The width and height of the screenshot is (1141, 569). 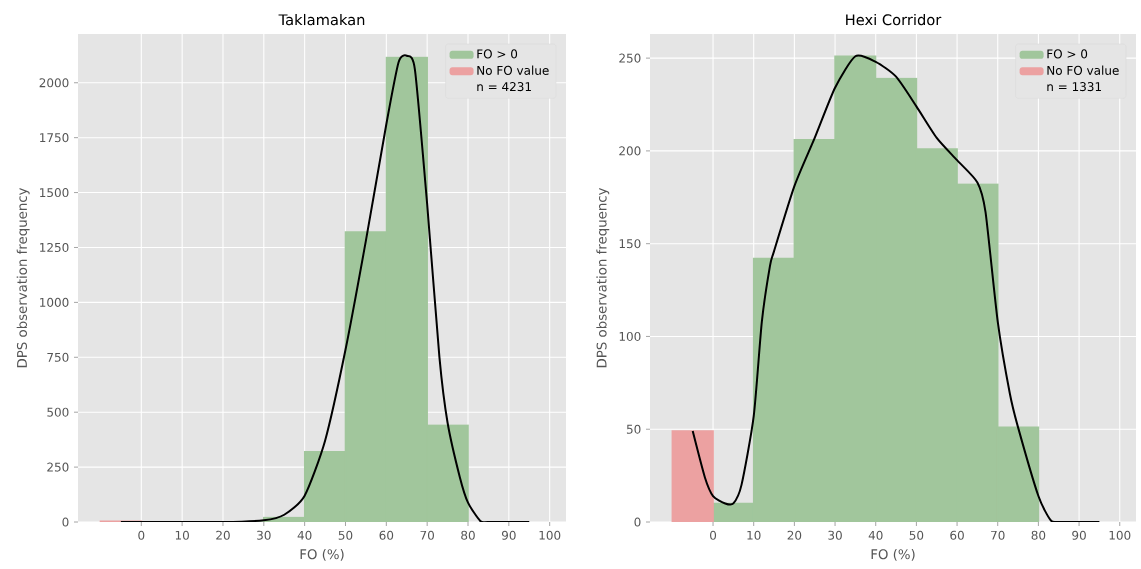 I want to click on y-tick-label: 500, so click(x=58, y=412).